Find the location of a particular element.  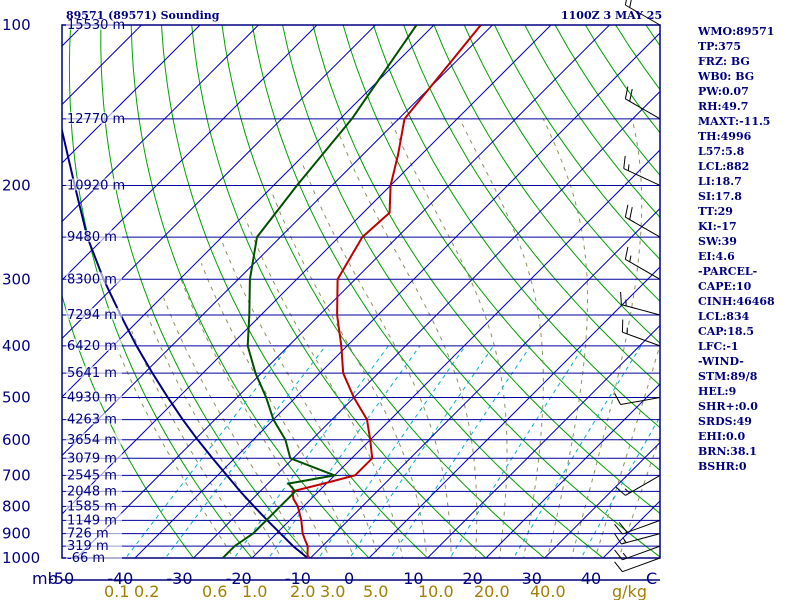

index-12: TT:29 is located at coordinates (715, 211).